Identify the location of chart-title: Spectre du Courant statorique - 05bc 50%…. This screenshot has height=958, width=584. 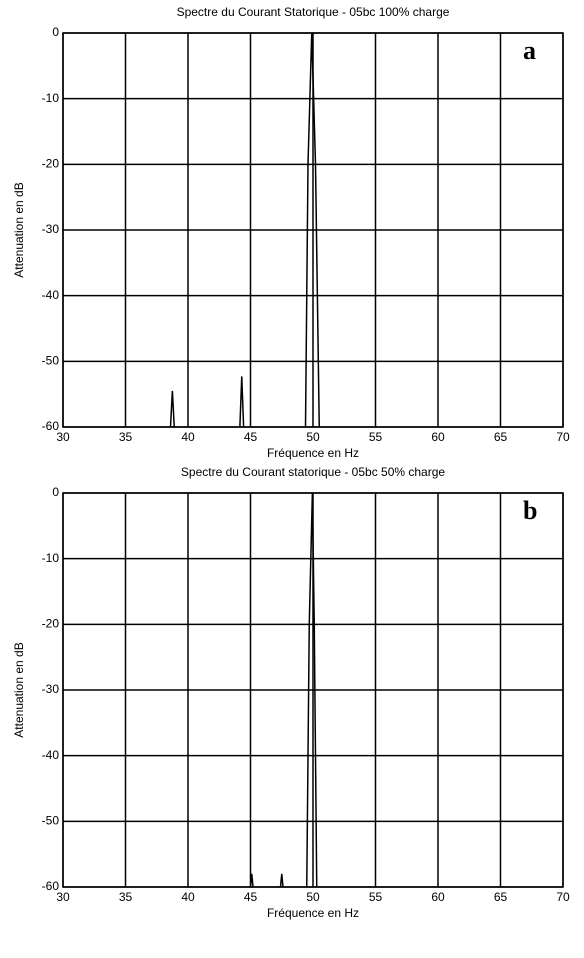
(313, 472).